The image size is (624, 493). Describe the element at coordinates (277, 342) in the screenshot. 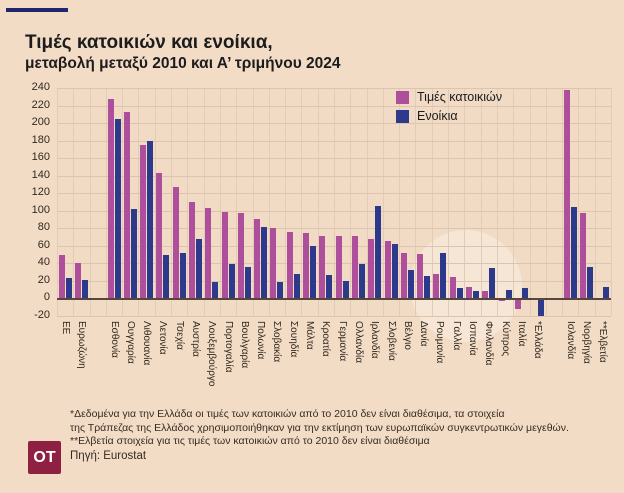

I see `x-tick-label-Σλοβακία: Σλοβακία` at that location.